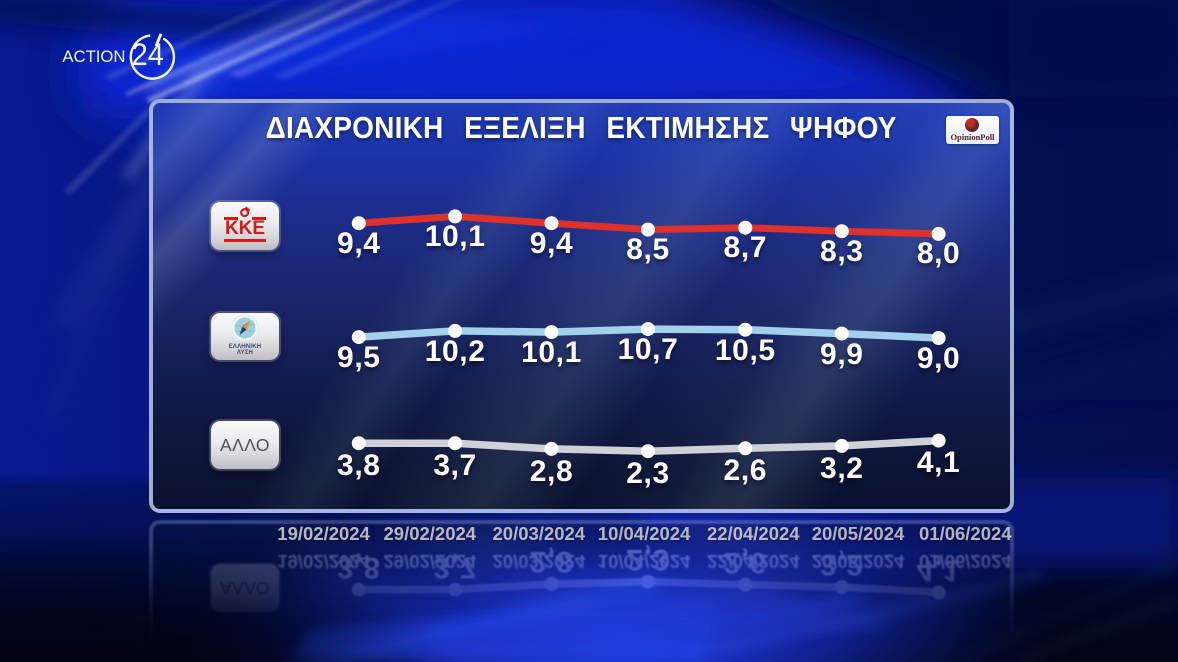  I want to click on svg-text: ACTION, so click(93, 56).